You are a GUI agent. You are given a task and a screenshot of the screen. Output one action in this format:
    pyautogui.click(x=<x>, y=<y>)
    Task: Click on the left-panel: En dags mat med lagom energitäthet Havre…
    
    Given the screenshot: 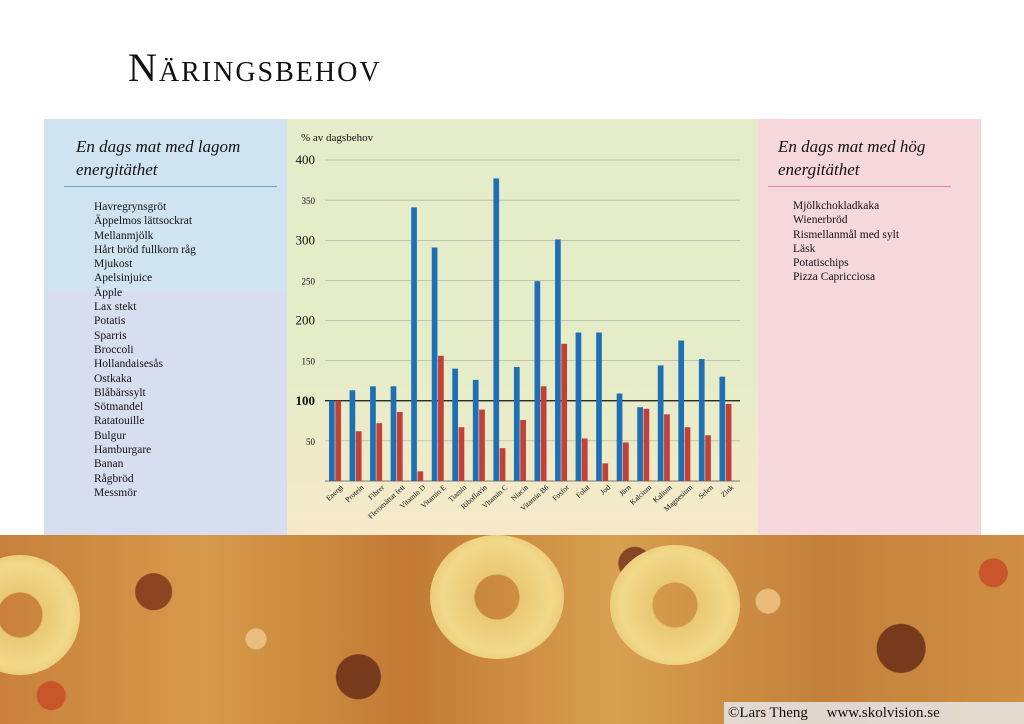 What is the action you would take?
    pyautogui.click(x=165, y=327)
    